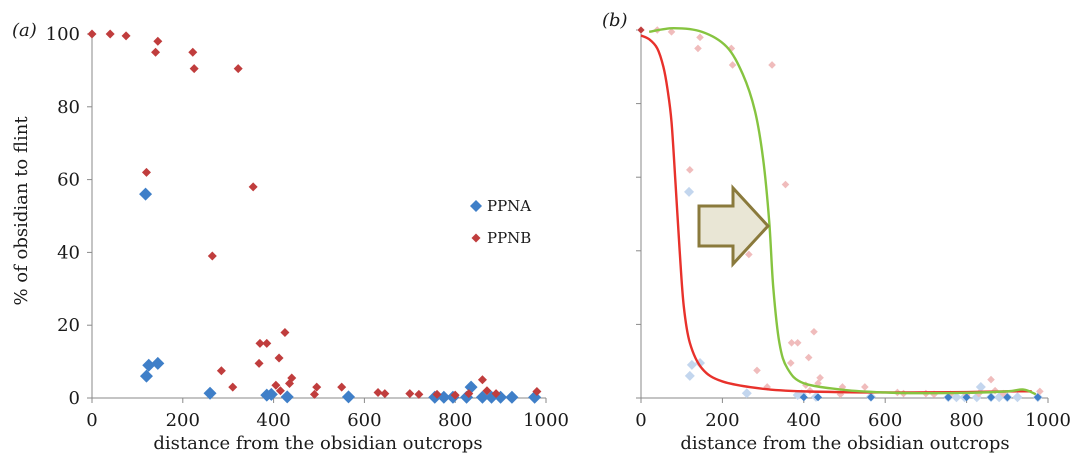 This screenshot has width=1080, height=466. What do you see at coordinates (24, 30) in the screenshot?
I see `panel-a-label: (a)` at bounding box center [24, 30].